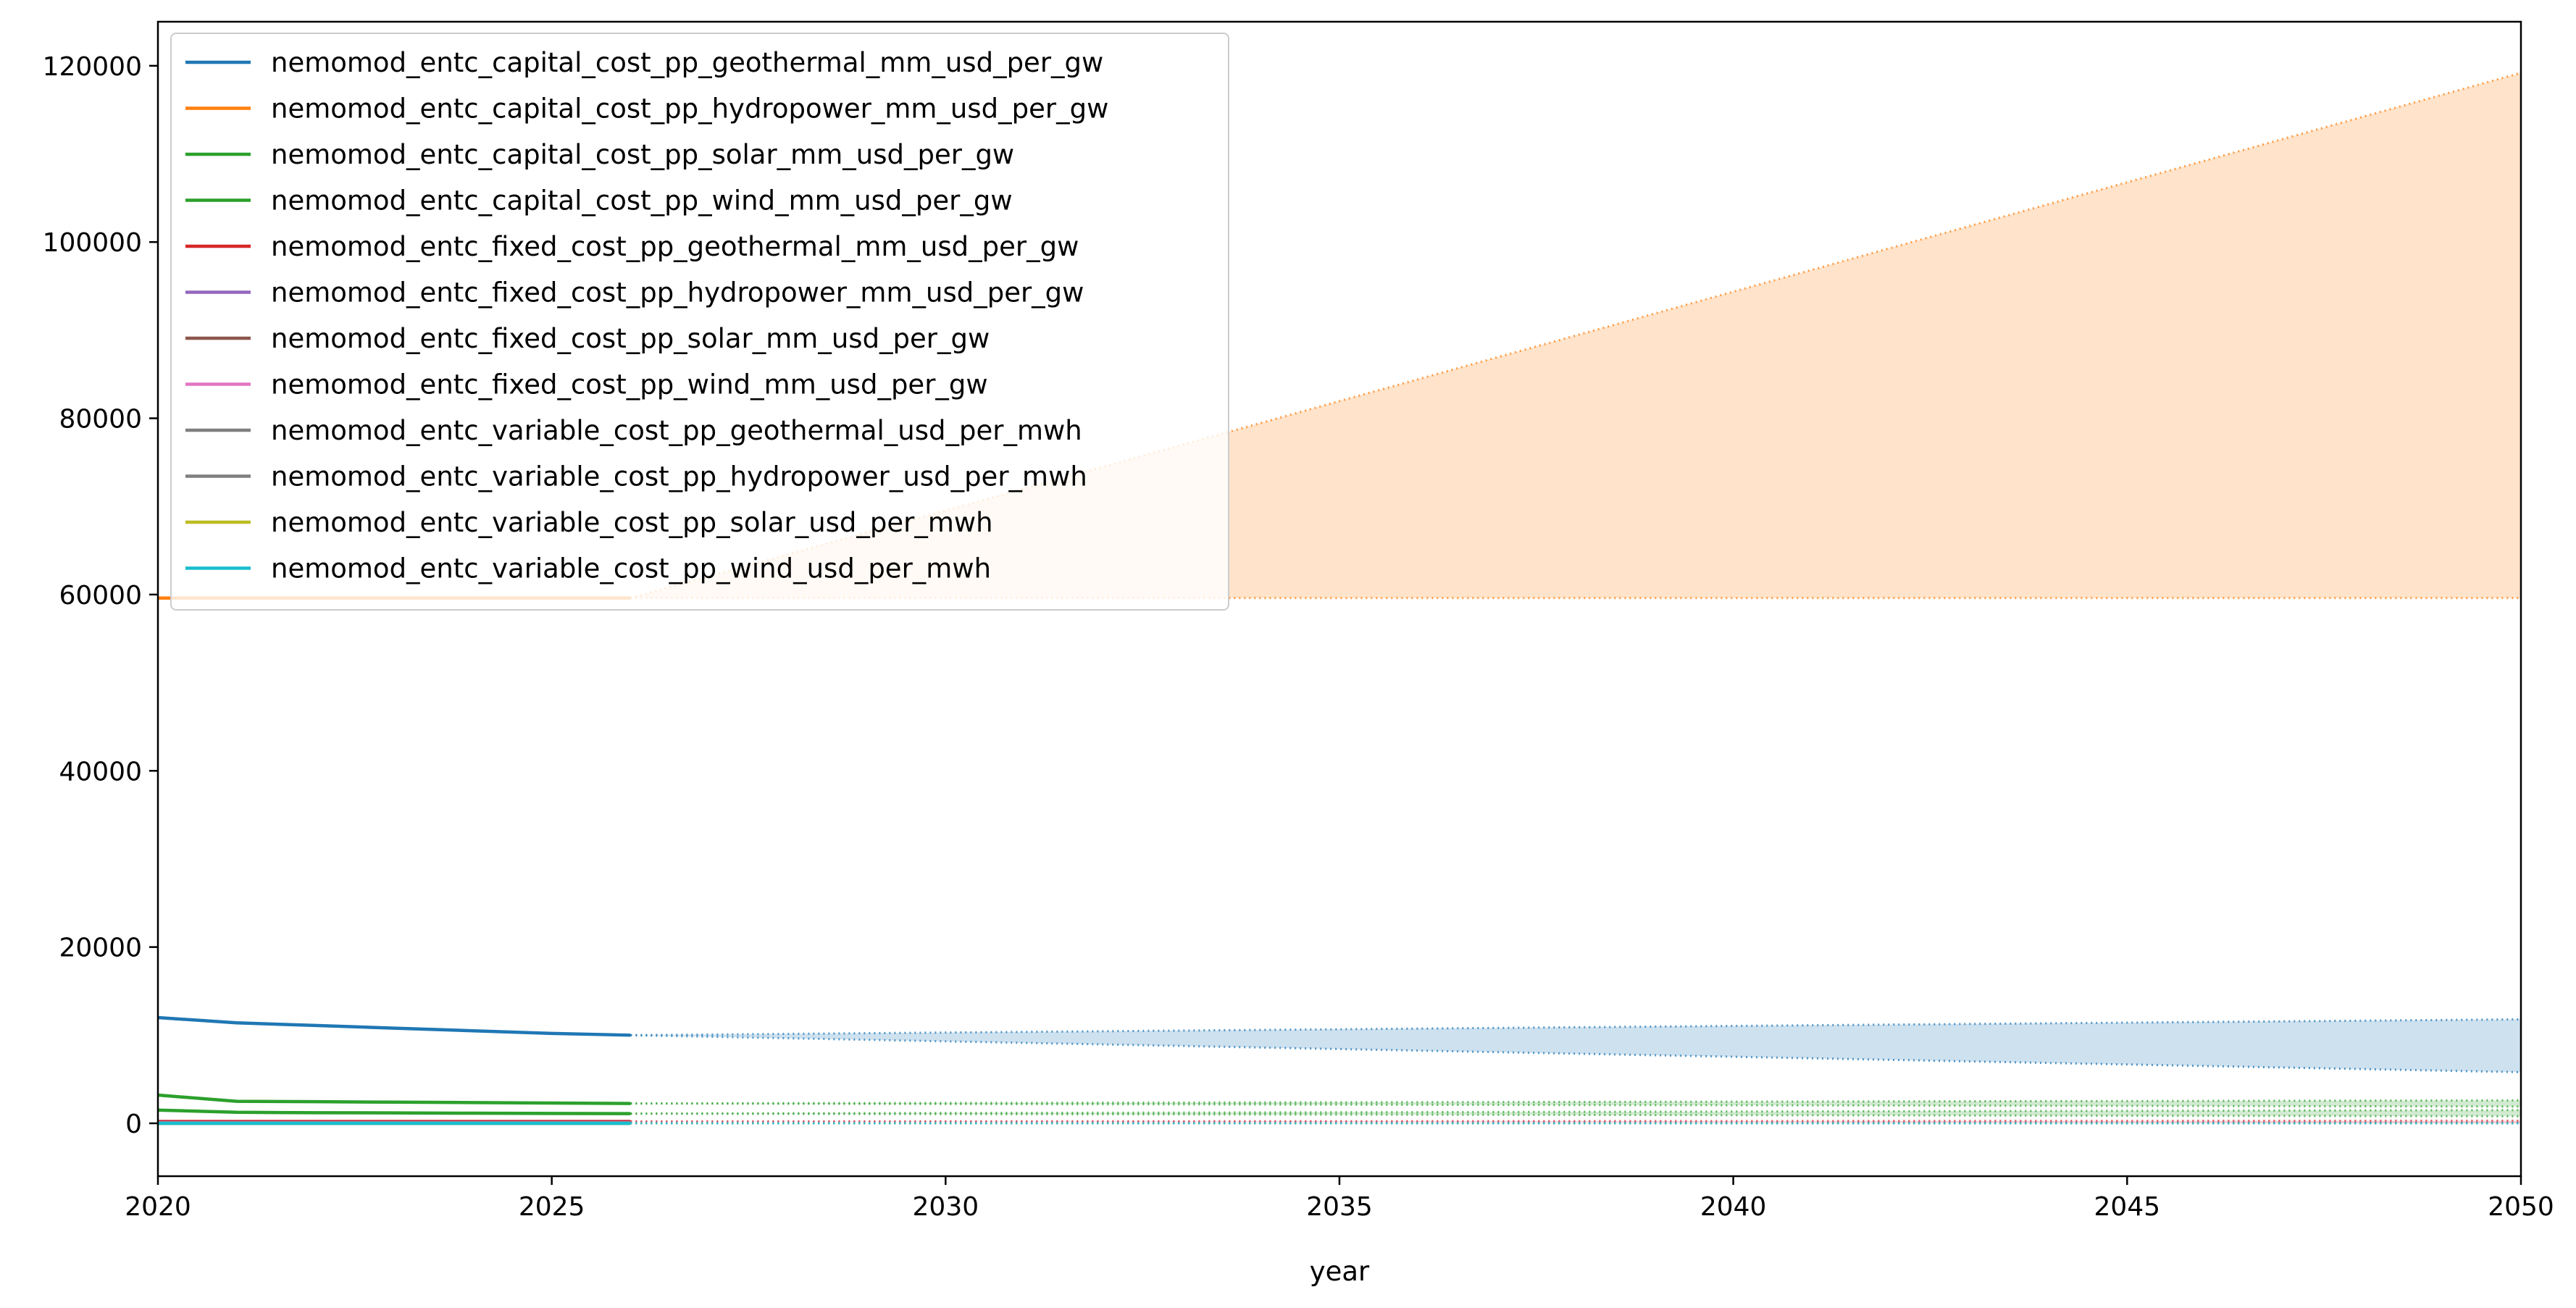 This screenshot has width=2576, height=1308. I want to click on band-nemomod-entc-capital-cost-pp-geothermal-mm-usd-per-gw, so click(1576, 1046).